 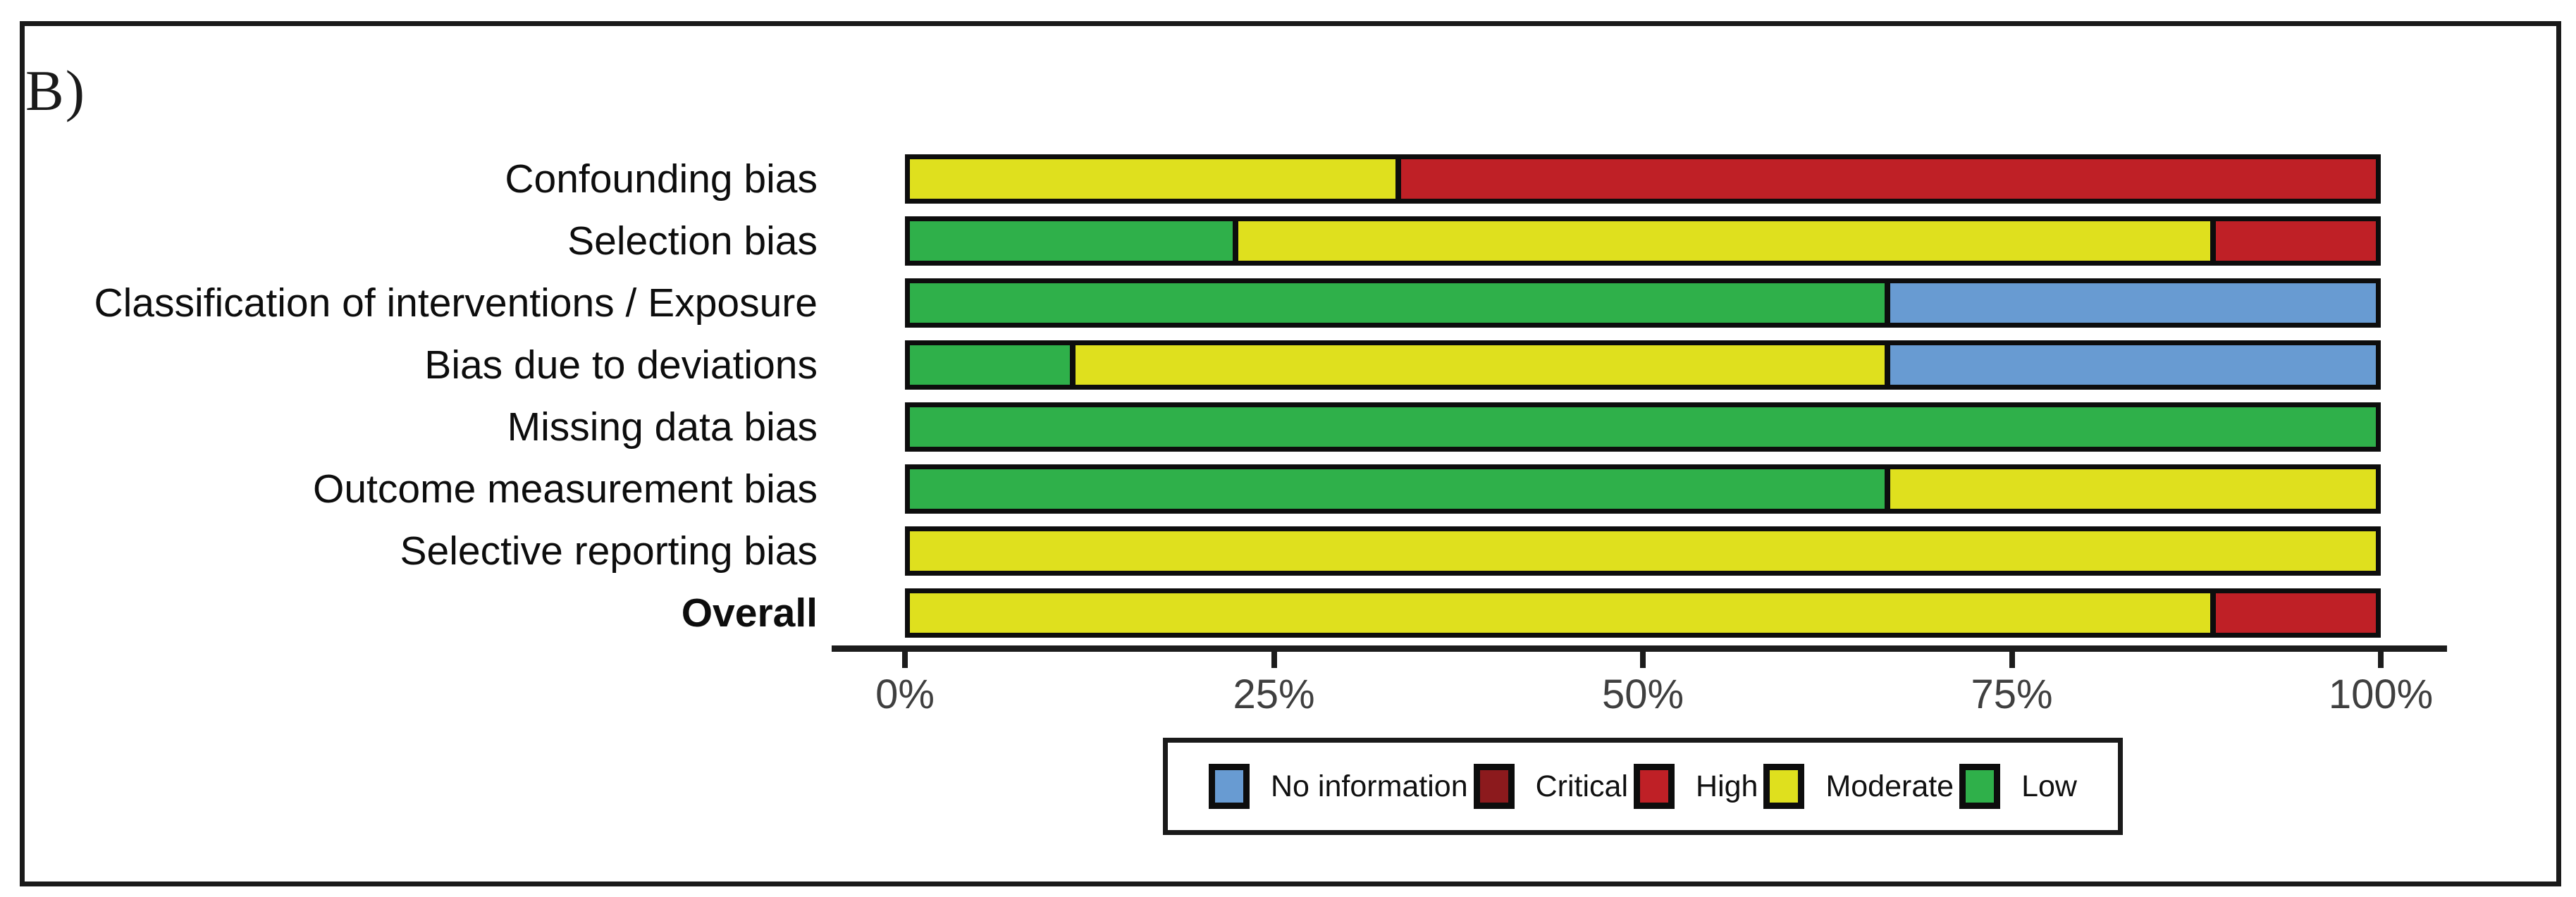 I want to click on legend-swatch-no-information, so click(x=1230, y=786).